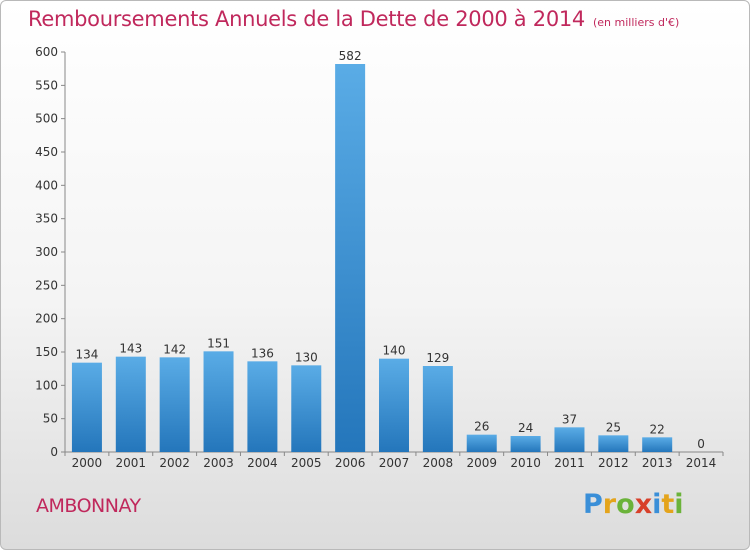 This screenshot has width=750, height=550. Describe the element at coordinates (46, 219) in the screenshot. I see `y-tick-label: 350` at that location.